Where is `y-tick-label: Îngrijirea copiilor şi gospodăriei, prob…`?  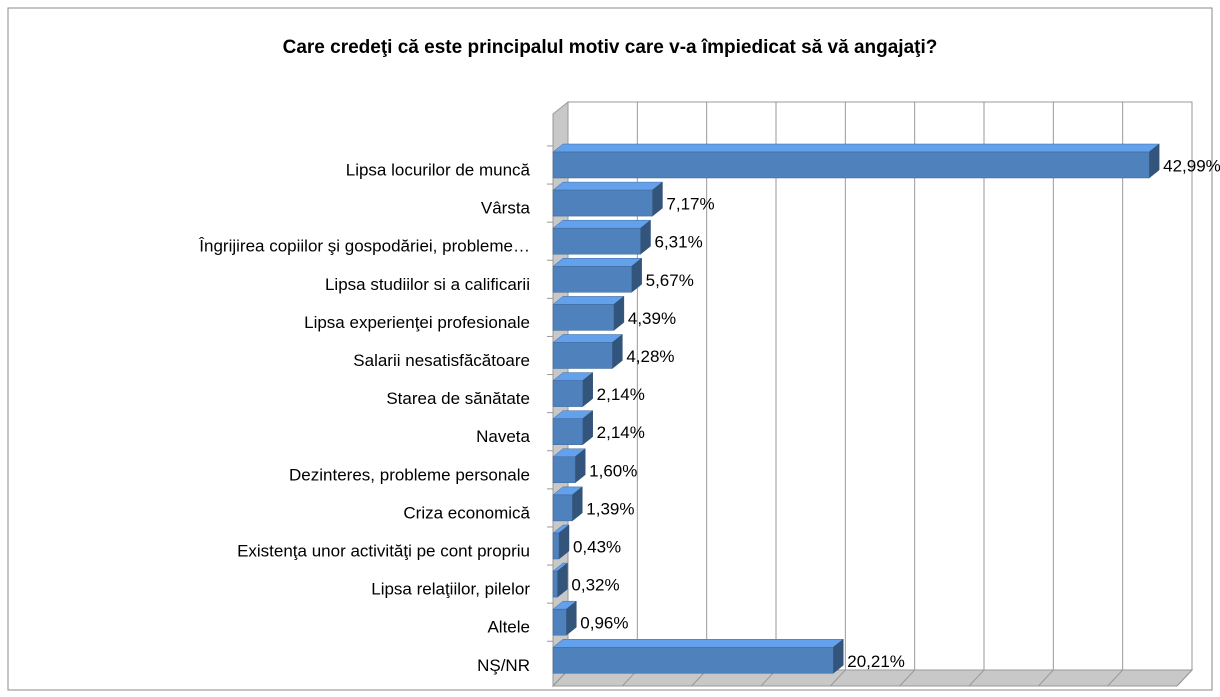
y-tick-label: Îngrijirea copiilor şi gospodăriei, prob… is located at coordinates (364, 246).